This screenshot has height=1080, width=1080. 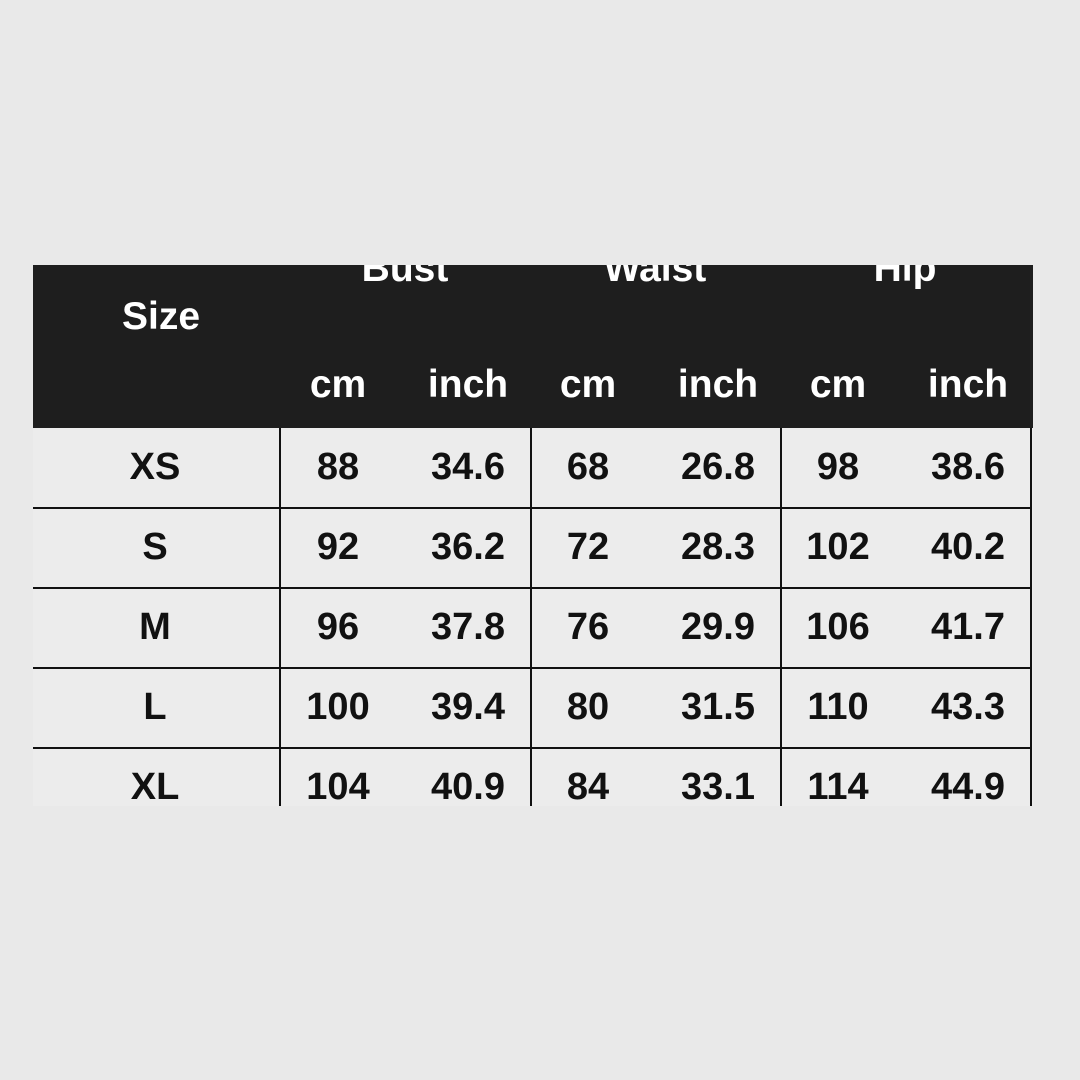 What do you see at coordinates (968, 707) in the screenshot?
I see `value-cell: 43.3` at bounding box center [968, 707].